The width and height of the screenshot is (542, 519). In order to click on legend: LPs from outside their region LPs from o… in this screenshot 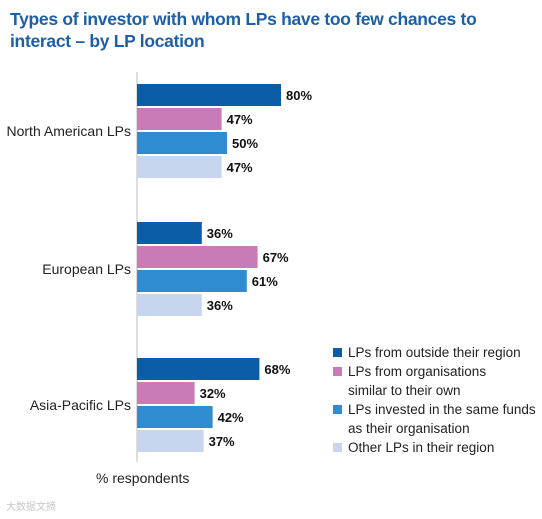, I will do `click(434, 400)`.